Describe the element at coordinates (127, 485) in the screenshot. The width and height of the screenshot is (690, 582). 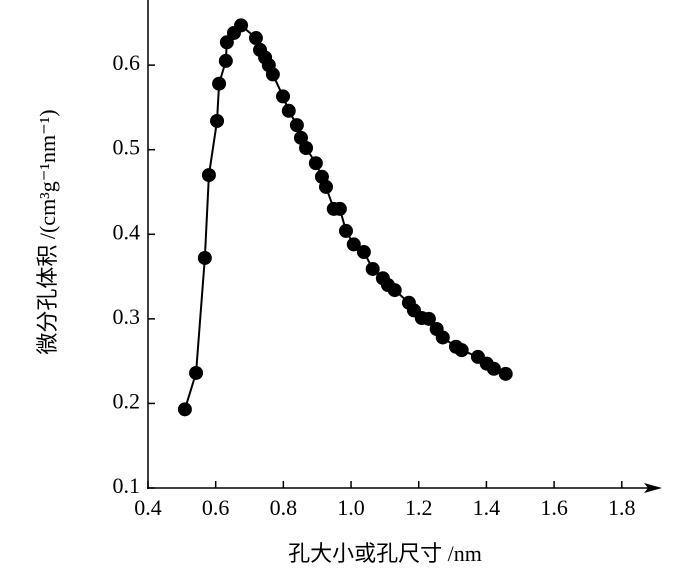
I see `y-tick-label: 0.1` at that location.